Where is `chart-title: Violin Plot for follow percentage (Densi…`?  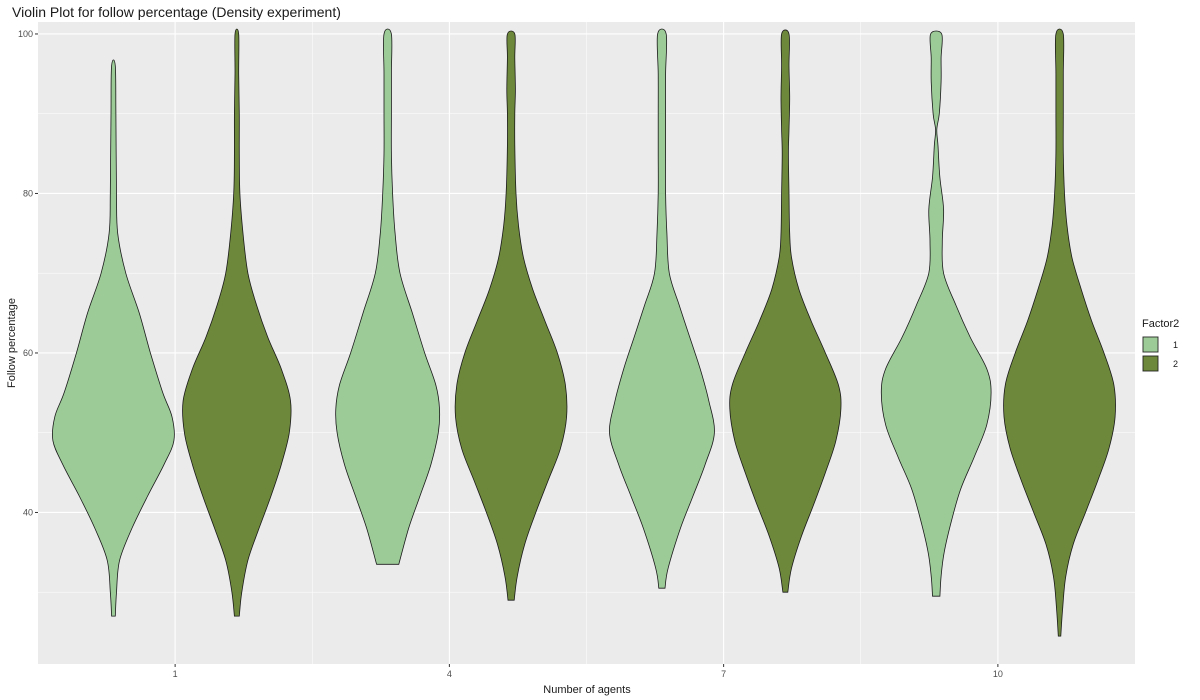
chart-title: Violin Plot for follow percentage (Densi… is located at coordinates (176, 12).